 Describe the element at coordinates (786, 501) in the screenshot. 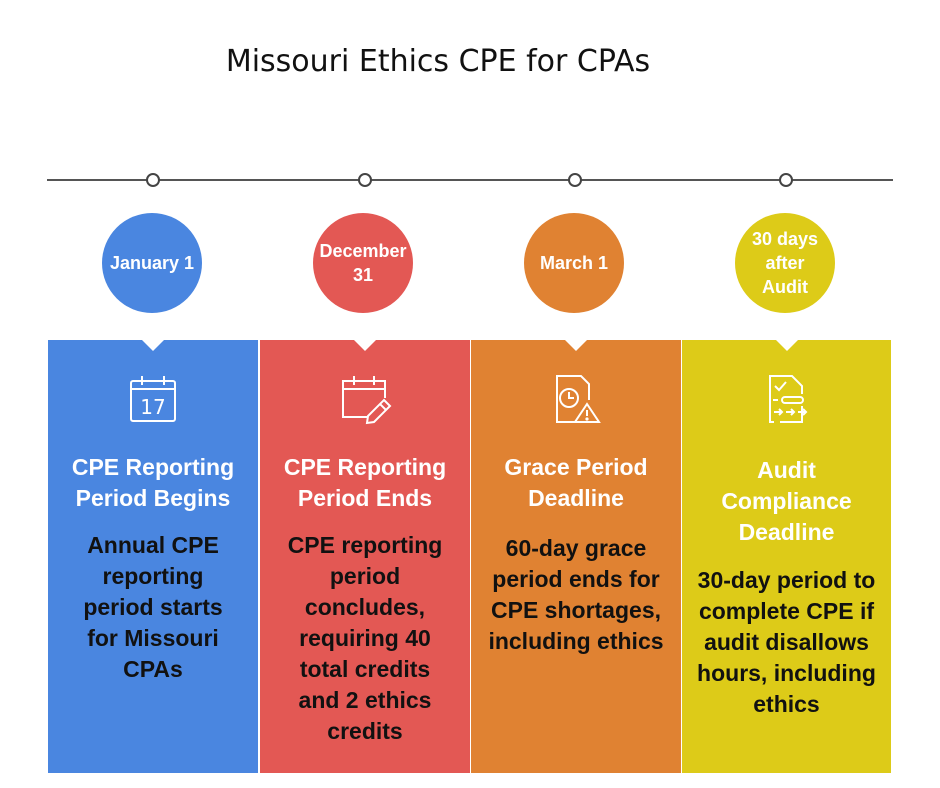

I see `milestone-heading: Audit Compliance Deadline` at that location.